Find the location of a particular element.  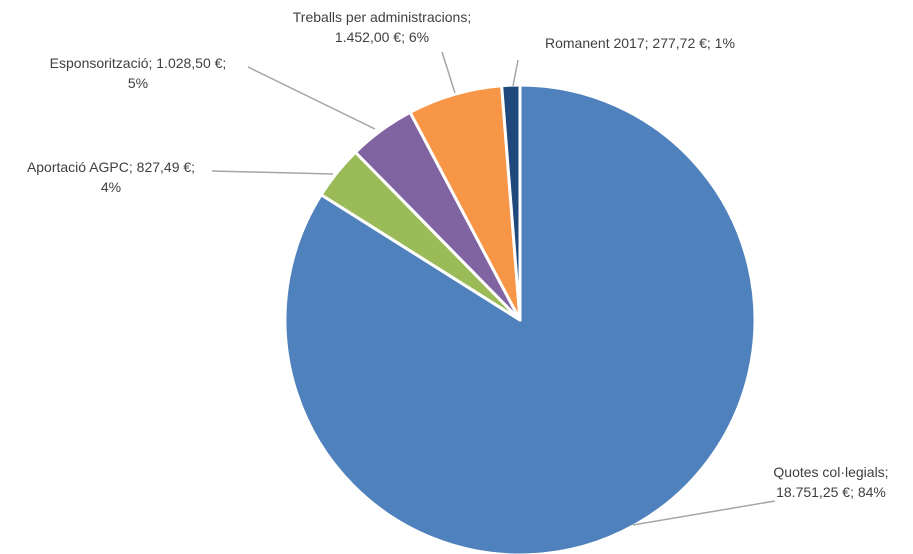

data-label-treballs-line1: Treballs per administracions; is located at coordinates (382, 17).